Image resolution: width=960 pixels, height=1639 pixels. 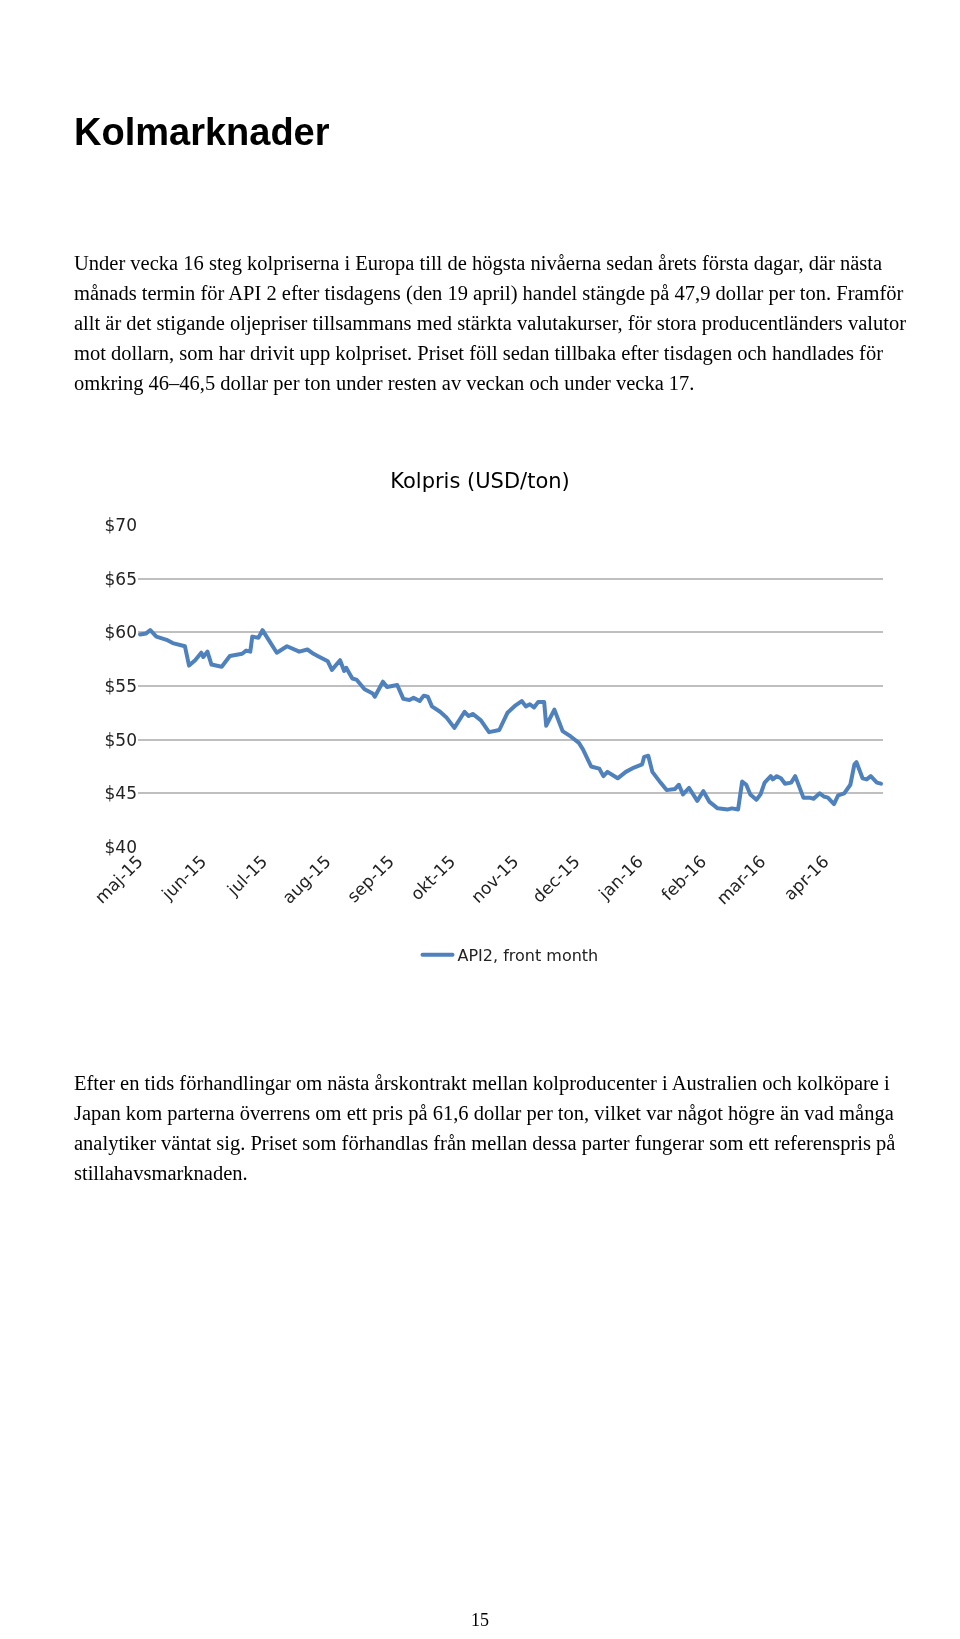 I want to click on text: Under vecka 16 steg kolpriserna i Europa till de högsta nivåerna sedan årets första dagar, där nästa månads termin för API 2 efter tisdagens (den 19 april) handel stängde på 47,9 dollar per ton. Framför allt är det stigande oljepriser tillsammans med stärkta valutakurser, för stora producentländers valutor mot dollarn, som har drivit upp kolpriset. Priset föll sedan tillbaka efter tisdagen och handlades för omkring 46–46,5 dollar per ton under resten av veckan och under vecka 17., so click(x=490, y=324).